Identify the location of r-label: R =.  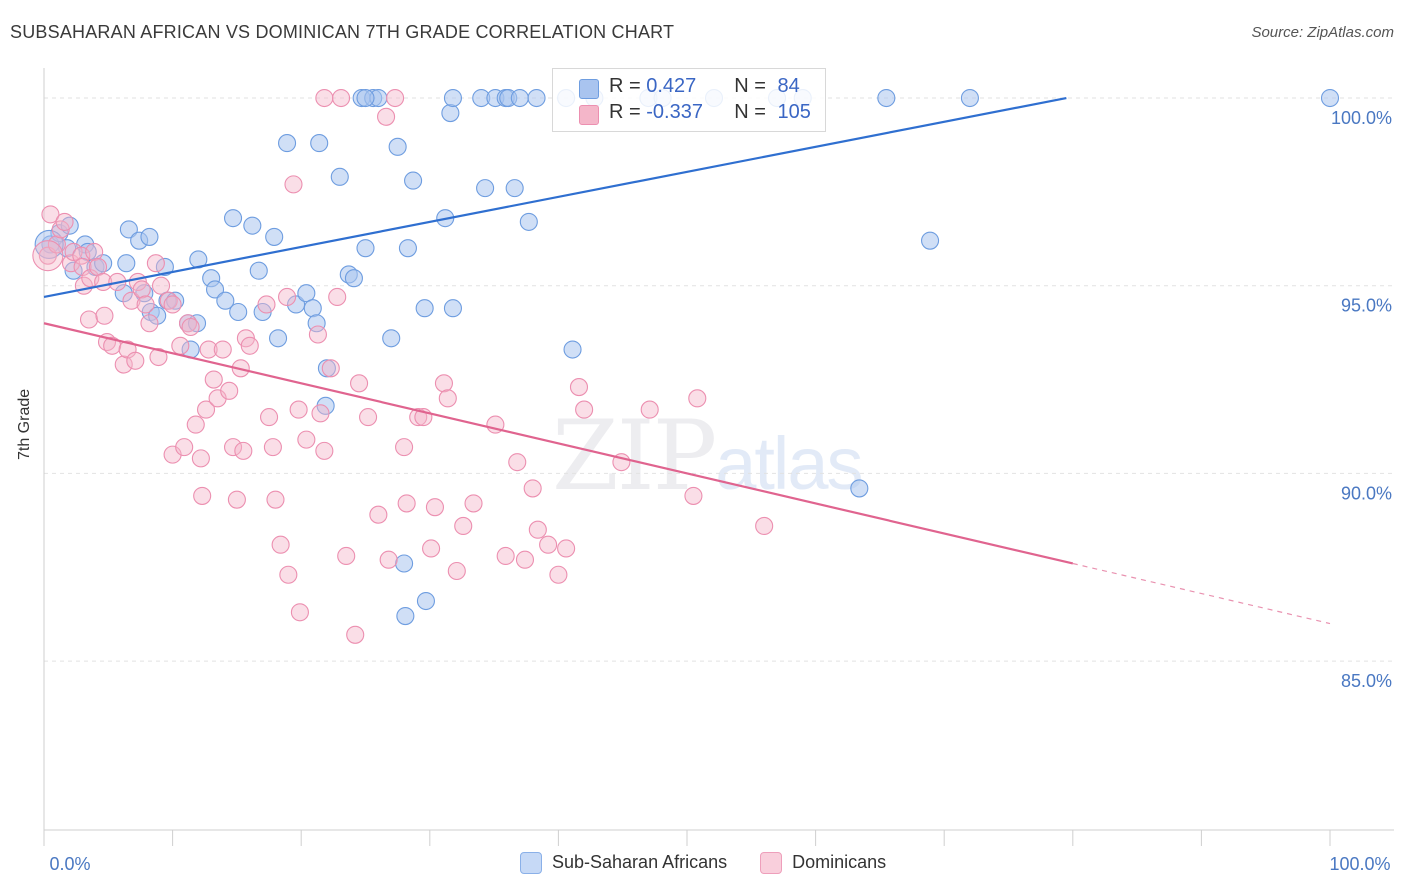
(628, 112).